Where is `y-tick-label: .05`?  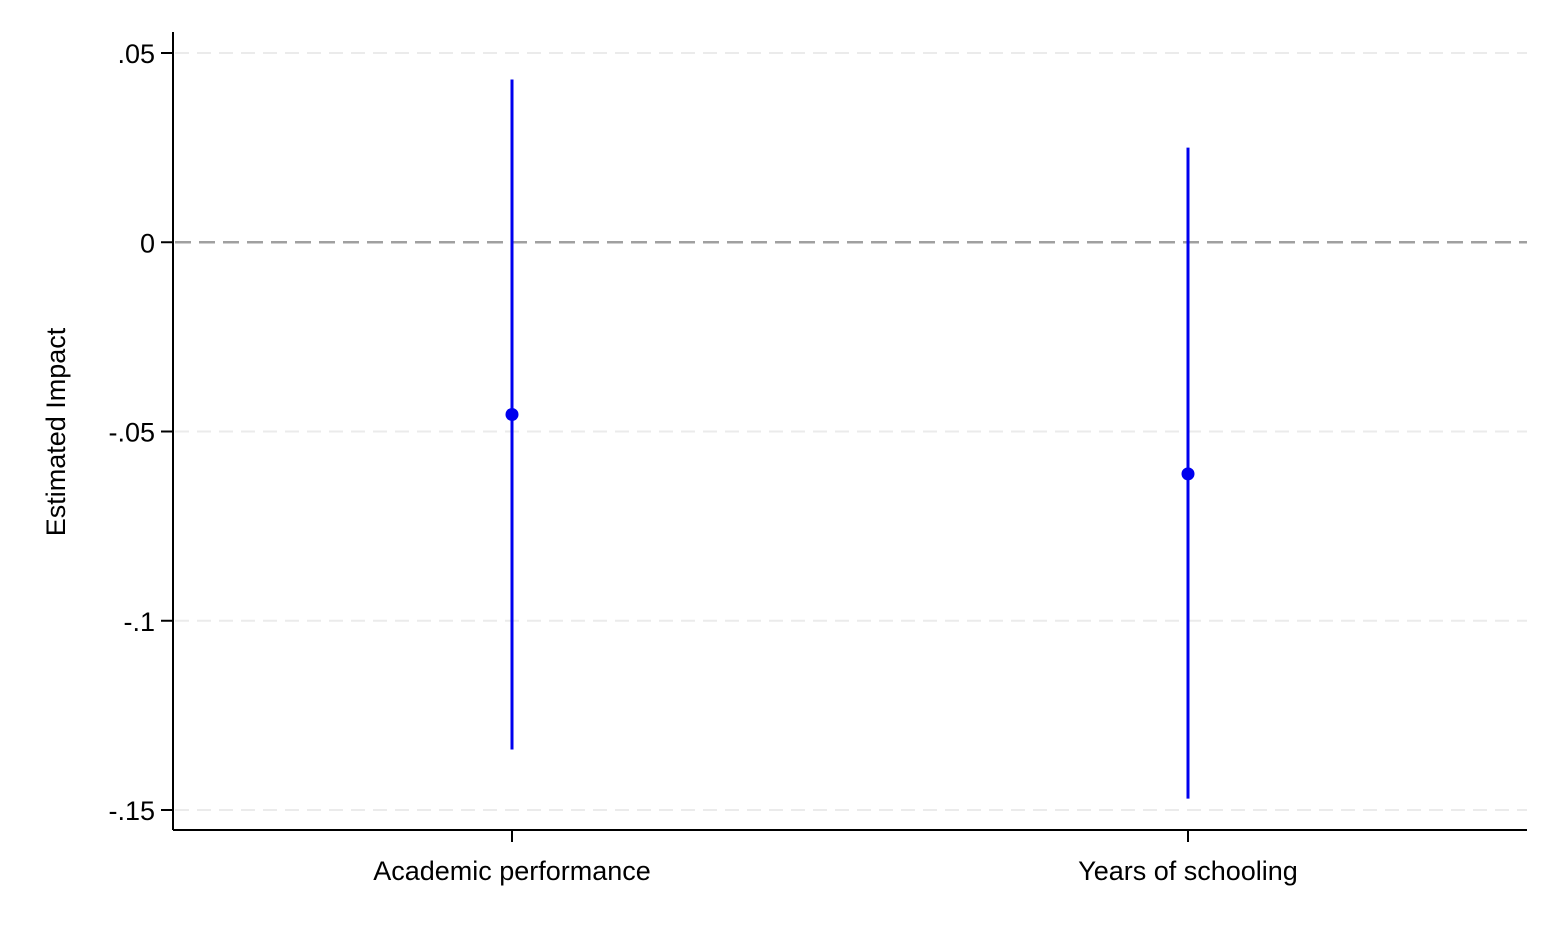
y-tick-label: .05 is located at coordinates (136, 54).